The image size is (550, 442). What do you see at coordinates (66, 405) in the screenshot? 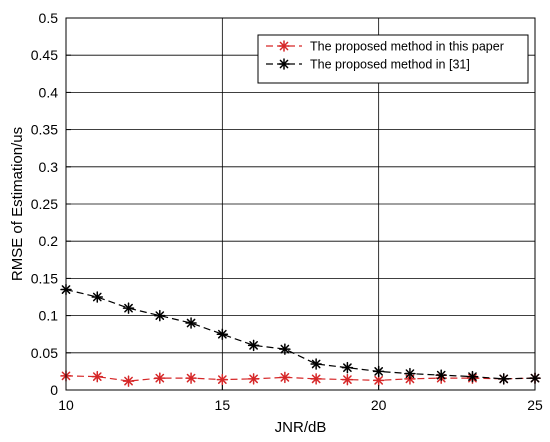
I see `x-tick-label: 10` at bounding box center [66, 405].